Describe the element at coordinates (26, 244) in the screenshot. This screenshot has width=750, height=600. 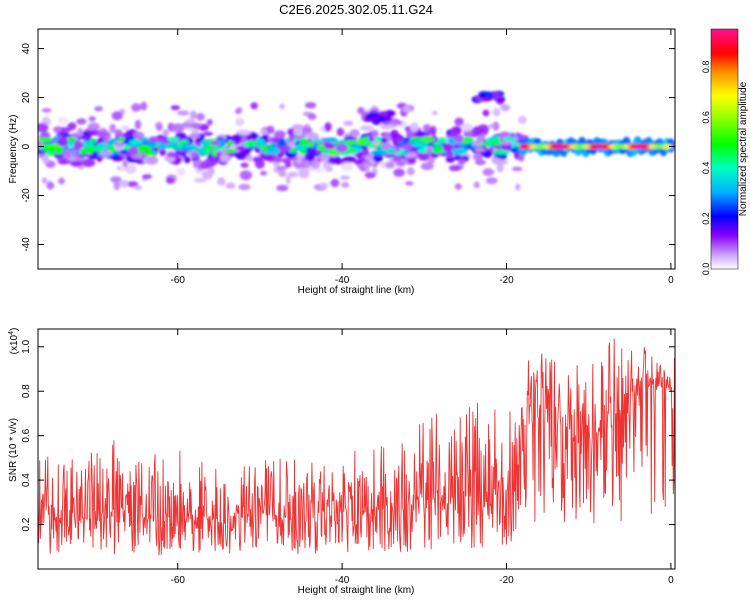
I see `heatmap-y-tick-label: -40` at that location.